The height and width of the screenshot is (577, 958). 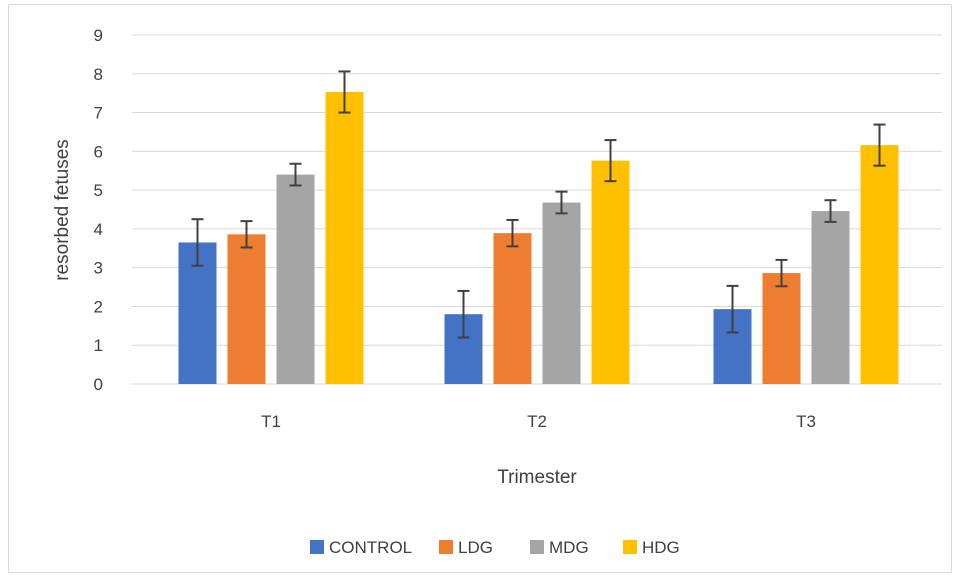 I want to click on bar-hdg-t3, so click(x=879, y=264).